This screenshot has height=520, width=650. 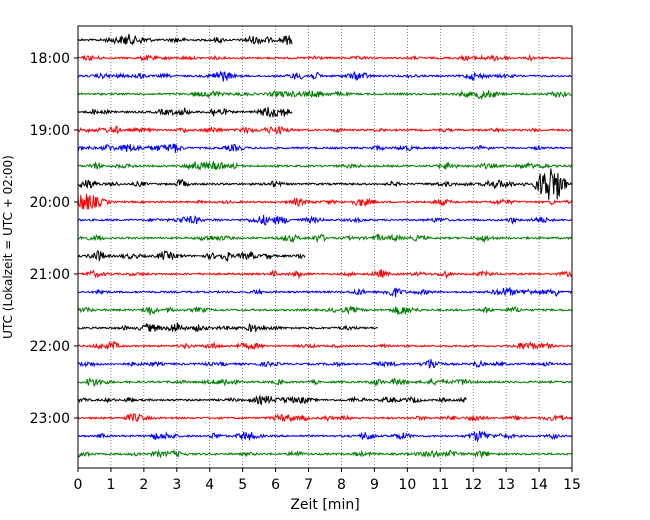 What do you see at coordinates (50, 59) in the screenshot?
I see `y-tick-label: 18:00` at bounding box center [50, 59].